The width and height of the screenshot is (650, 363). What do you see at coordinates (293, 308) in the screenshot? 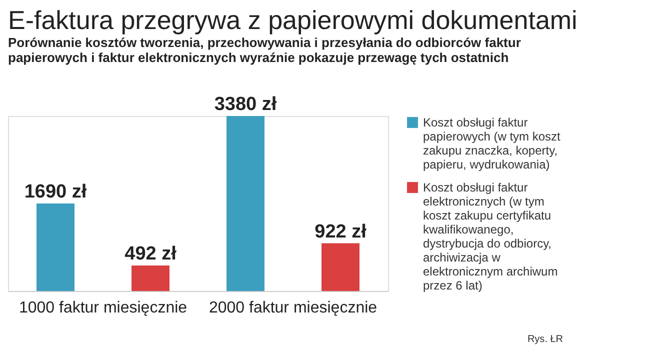
I see `x-tick-label: 2000 faktur miesięcznie` at bounding box center [293, 308].